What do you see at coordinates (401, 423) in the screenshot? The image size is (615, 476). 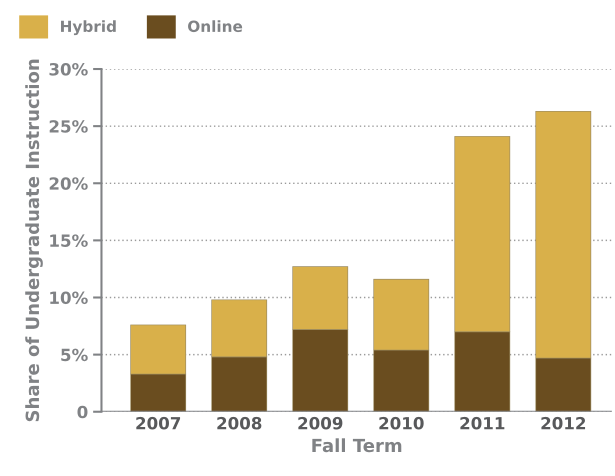 I see `x-tick-label: 2010` at bounding box center [401, 423].